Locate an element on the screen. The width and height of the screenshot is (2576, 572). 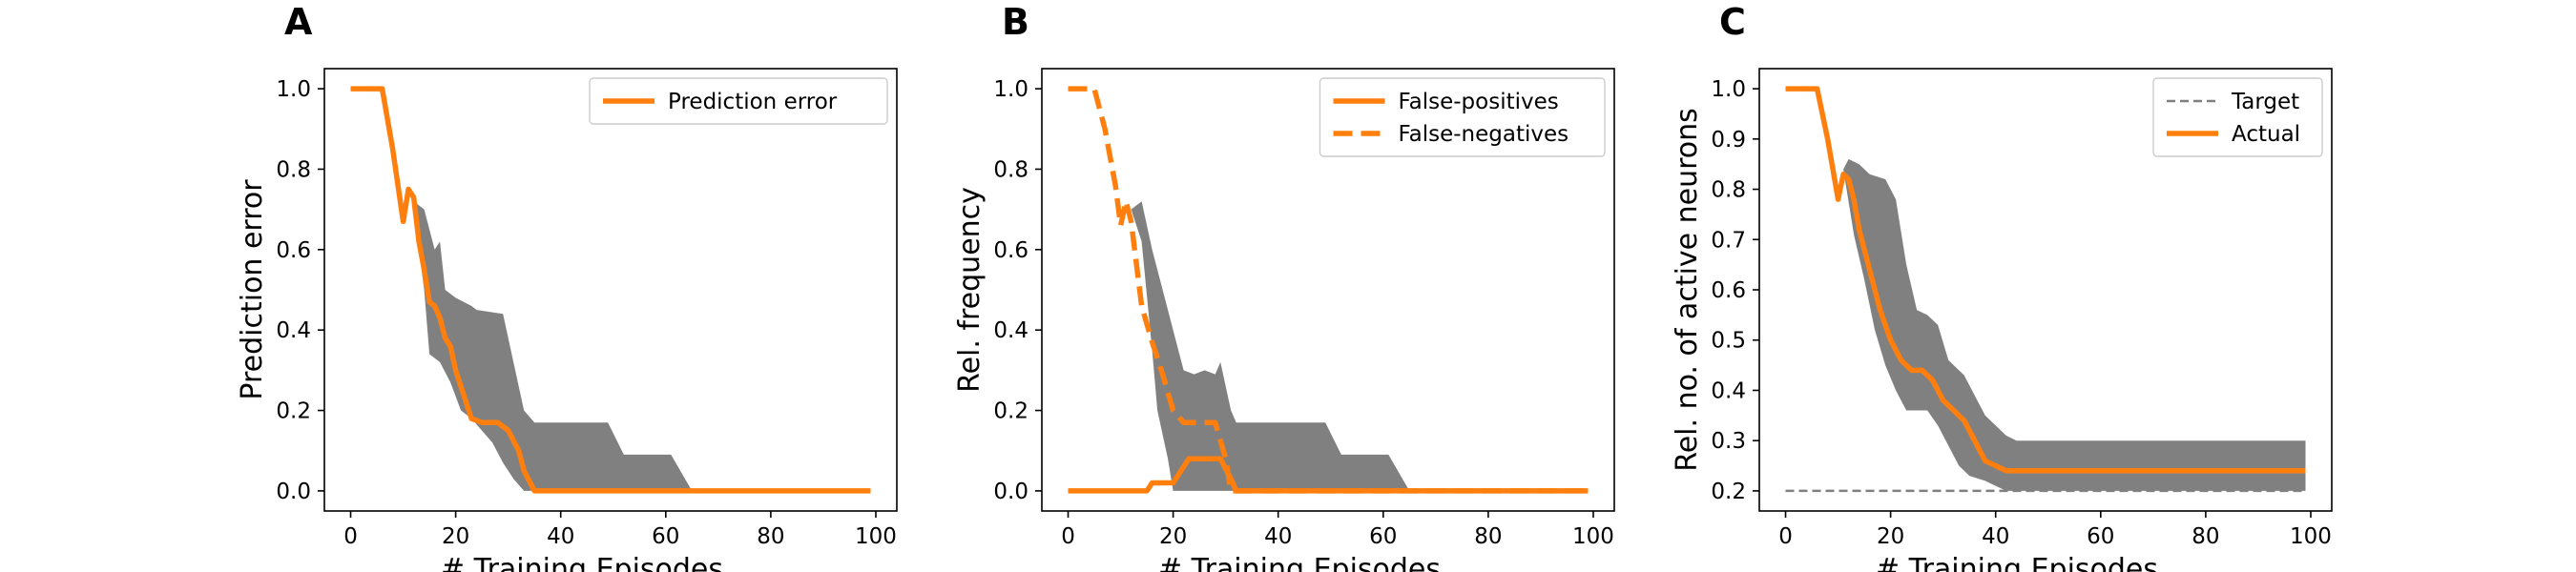
y-axis-label: Rel. frequency is located at coordinates (970, 290).